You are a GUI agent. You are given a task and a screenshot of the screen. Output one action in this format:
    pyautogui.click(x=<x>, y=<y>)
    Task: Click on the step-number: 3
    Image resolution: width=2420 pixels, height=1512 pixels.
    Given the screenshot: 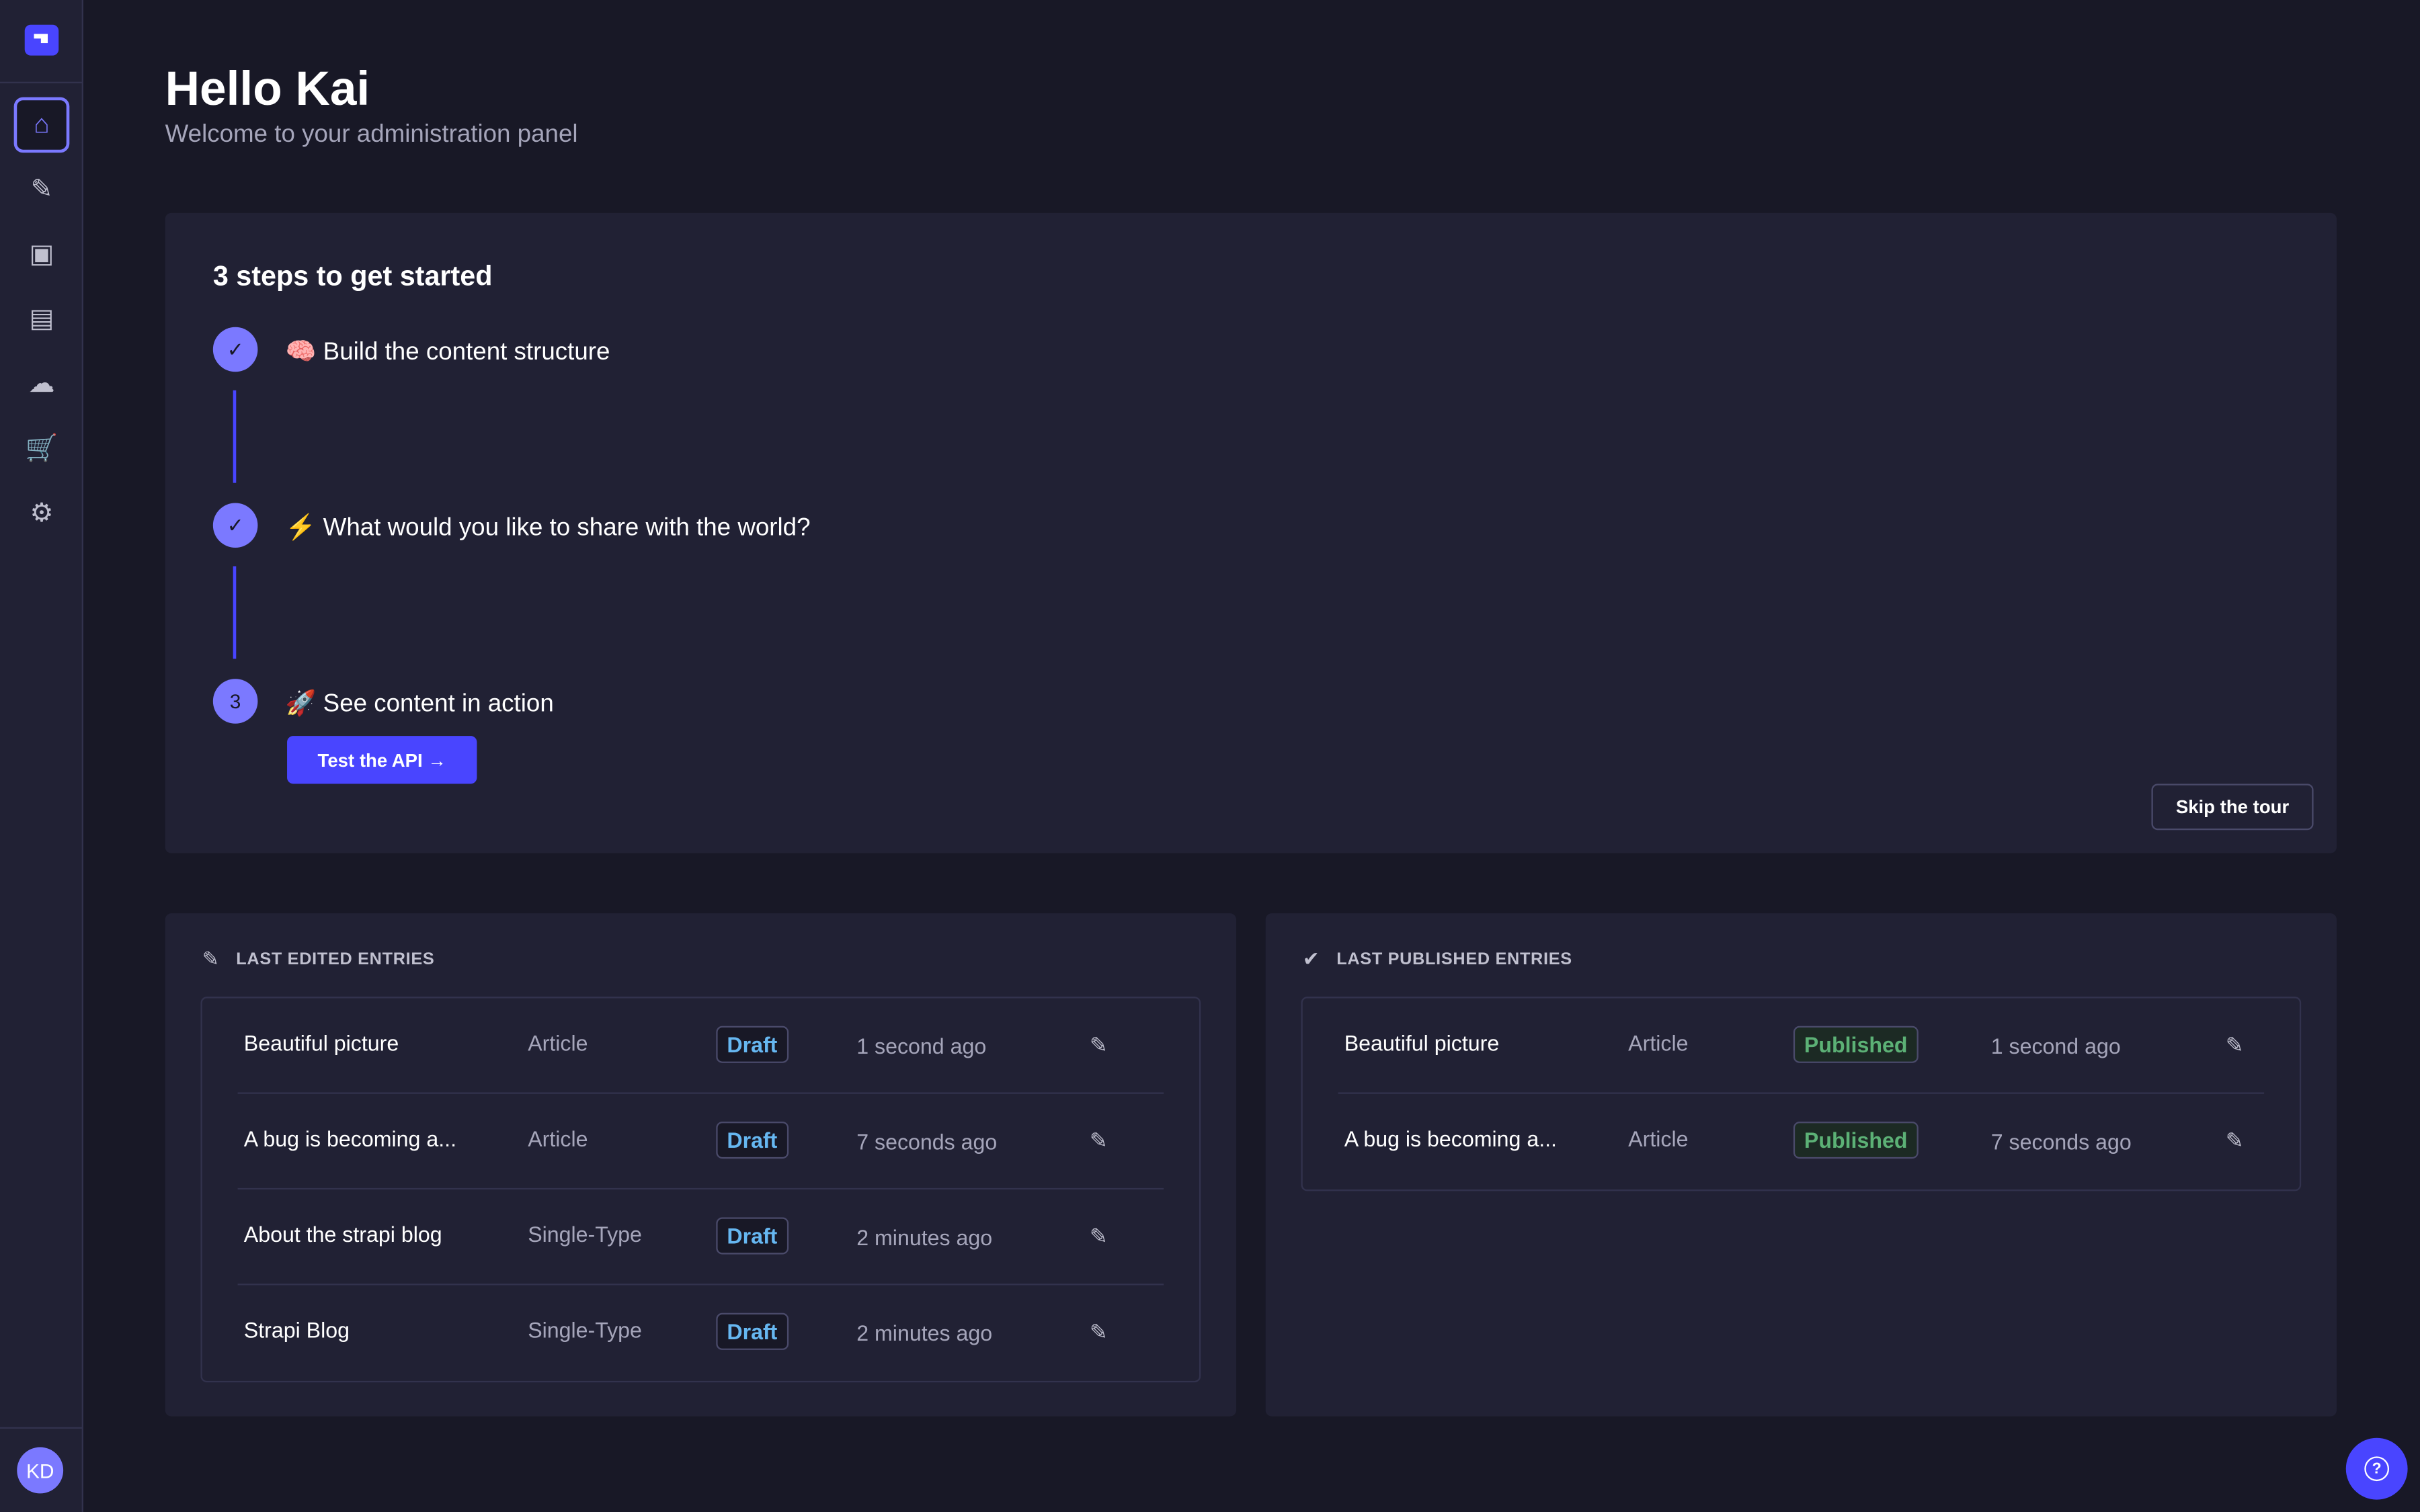 What is the action you would take?
    pyautogui.click(x=235, y=702)
    